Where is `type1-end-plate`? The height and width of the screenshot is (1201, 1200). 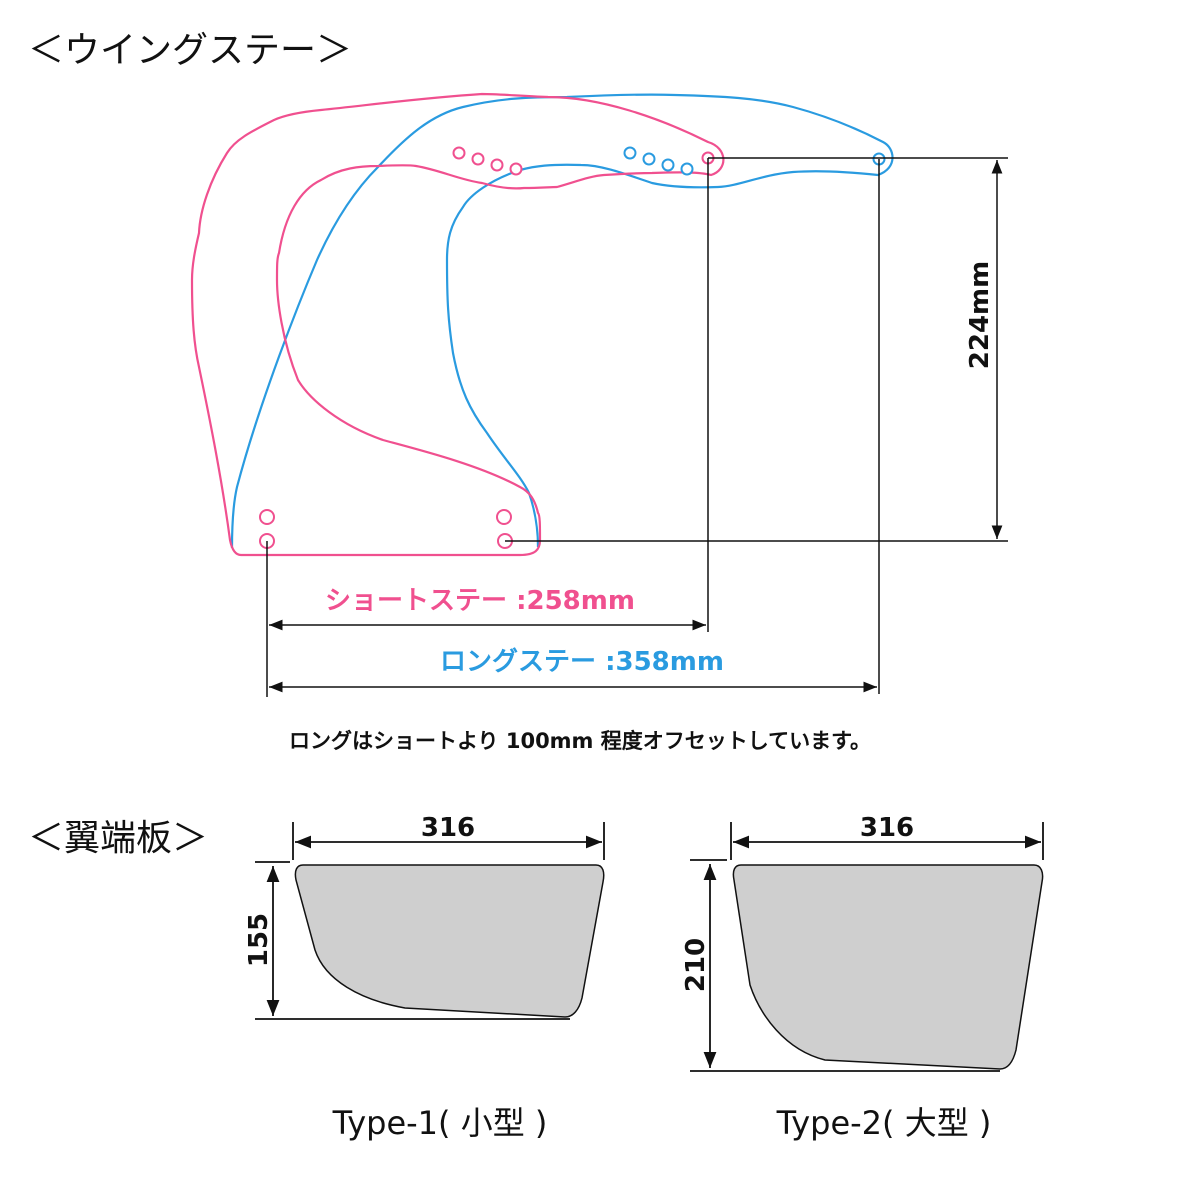
type1-end-plate is located at coordinates (449, 941).